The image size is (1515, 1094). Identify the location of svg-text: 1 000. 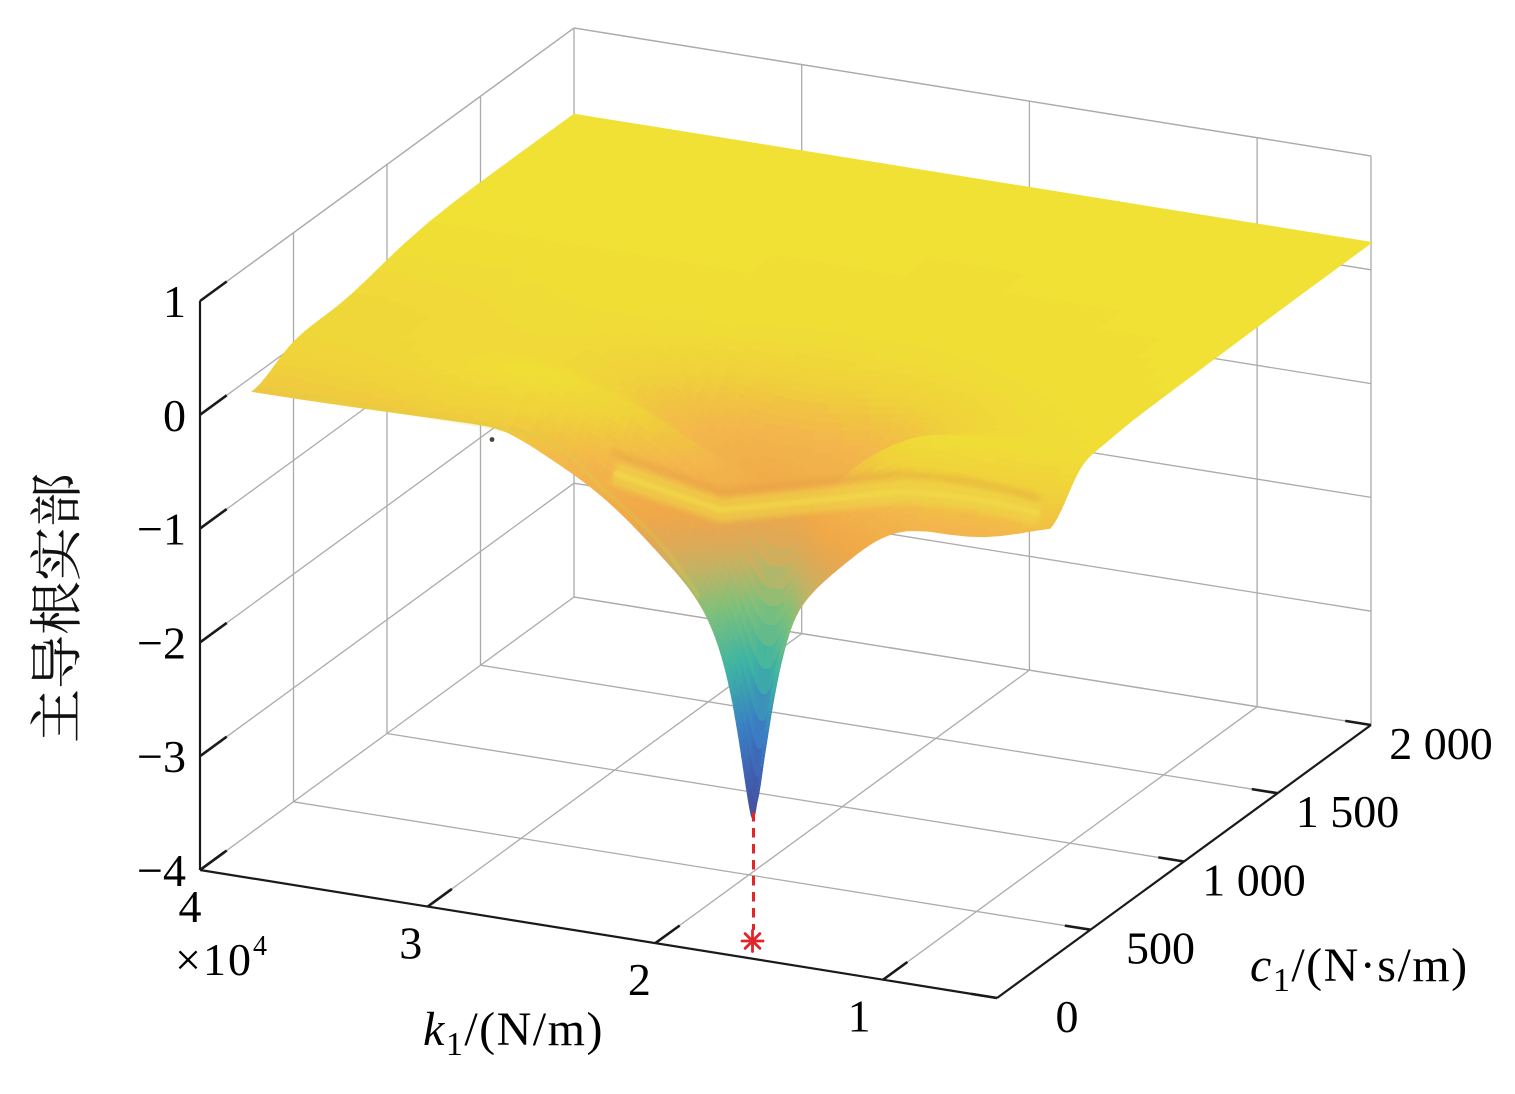
(1254, 880).